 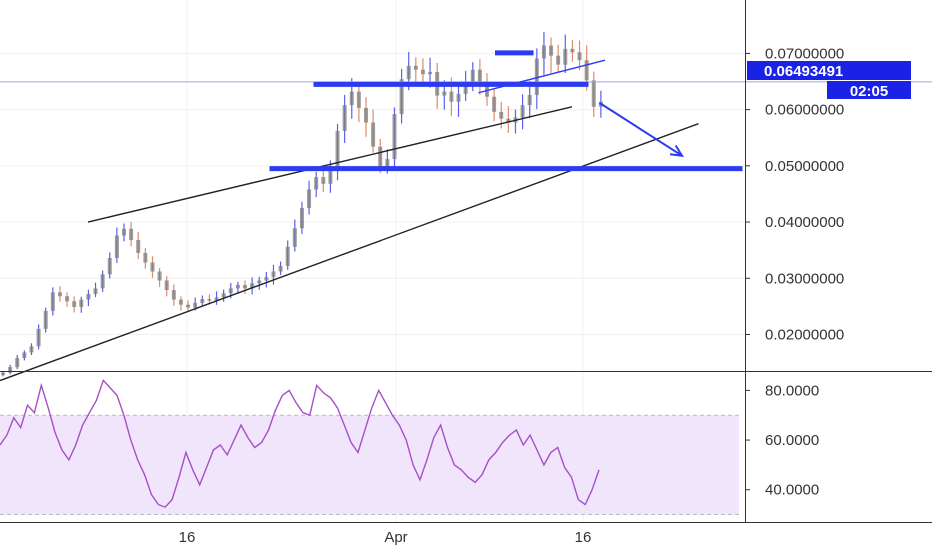 I want to click on price-tick-label: 0.06000000, so click(x=804, y=110).